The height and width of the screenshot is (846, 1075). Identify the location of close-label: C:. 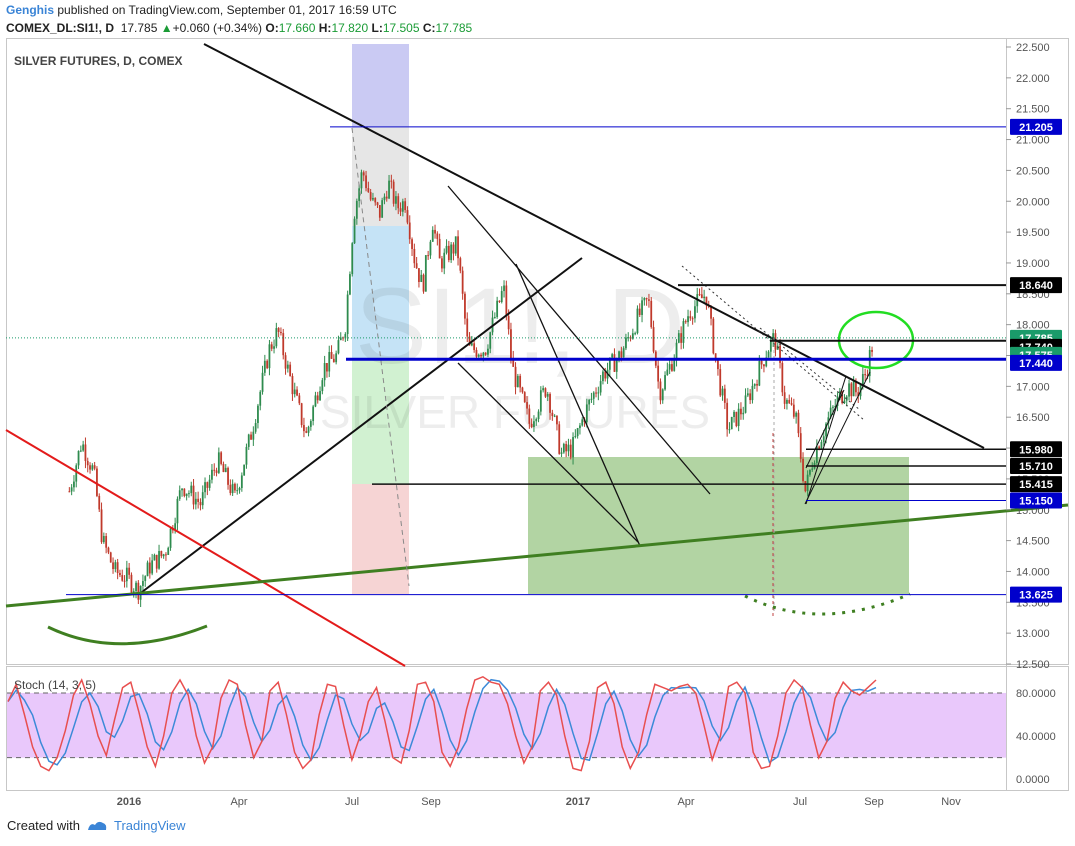
(429, 28).